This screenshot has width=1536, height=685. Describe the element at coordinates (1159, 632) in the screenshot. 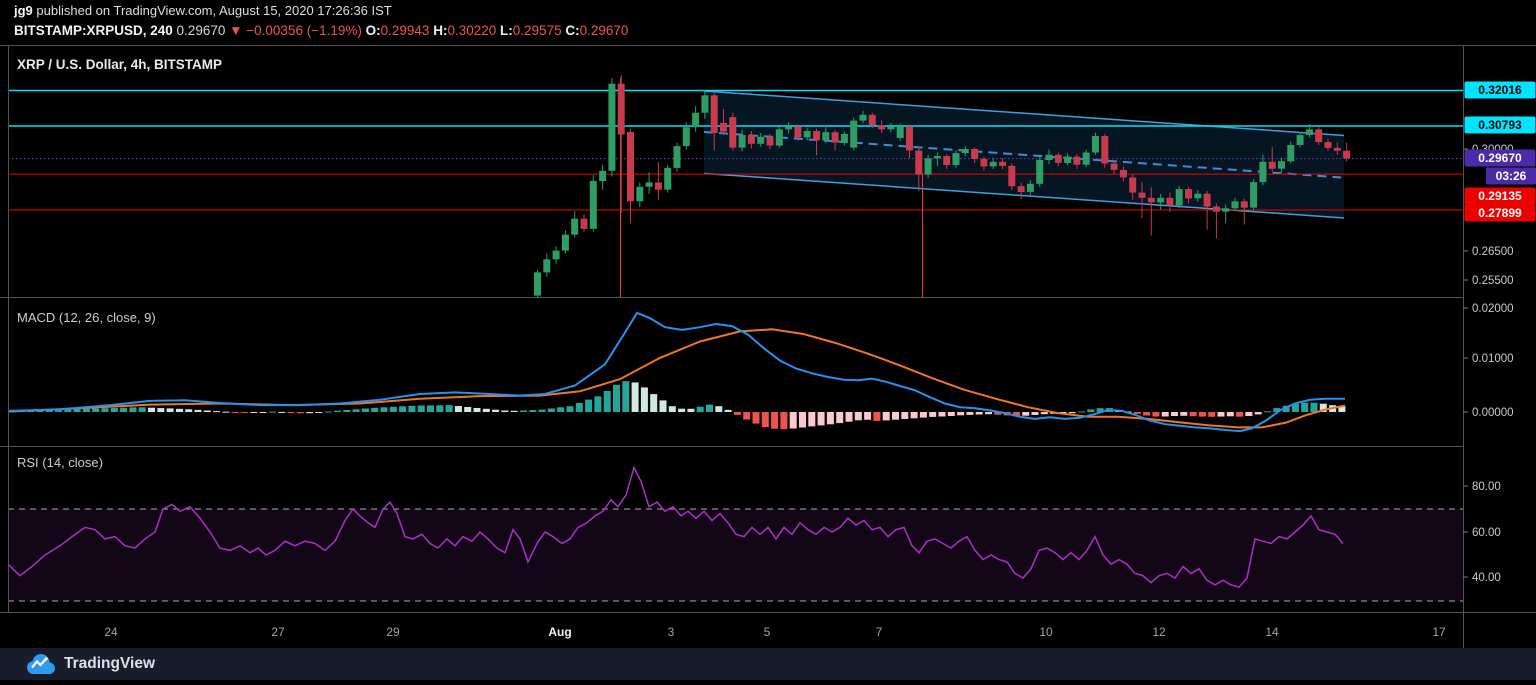

I see `time-label: 12` at that location.